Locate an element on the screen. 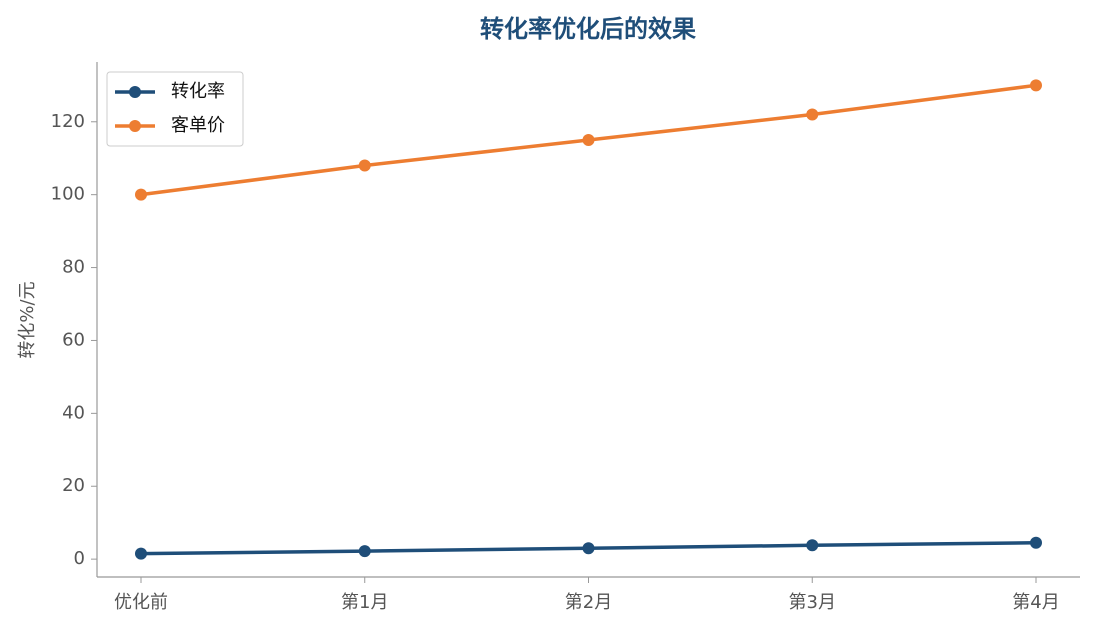 Image resolution: width=1095 pixels, height=630 pixels. y-tick-label: 40 is located at coordinates (73, 412).